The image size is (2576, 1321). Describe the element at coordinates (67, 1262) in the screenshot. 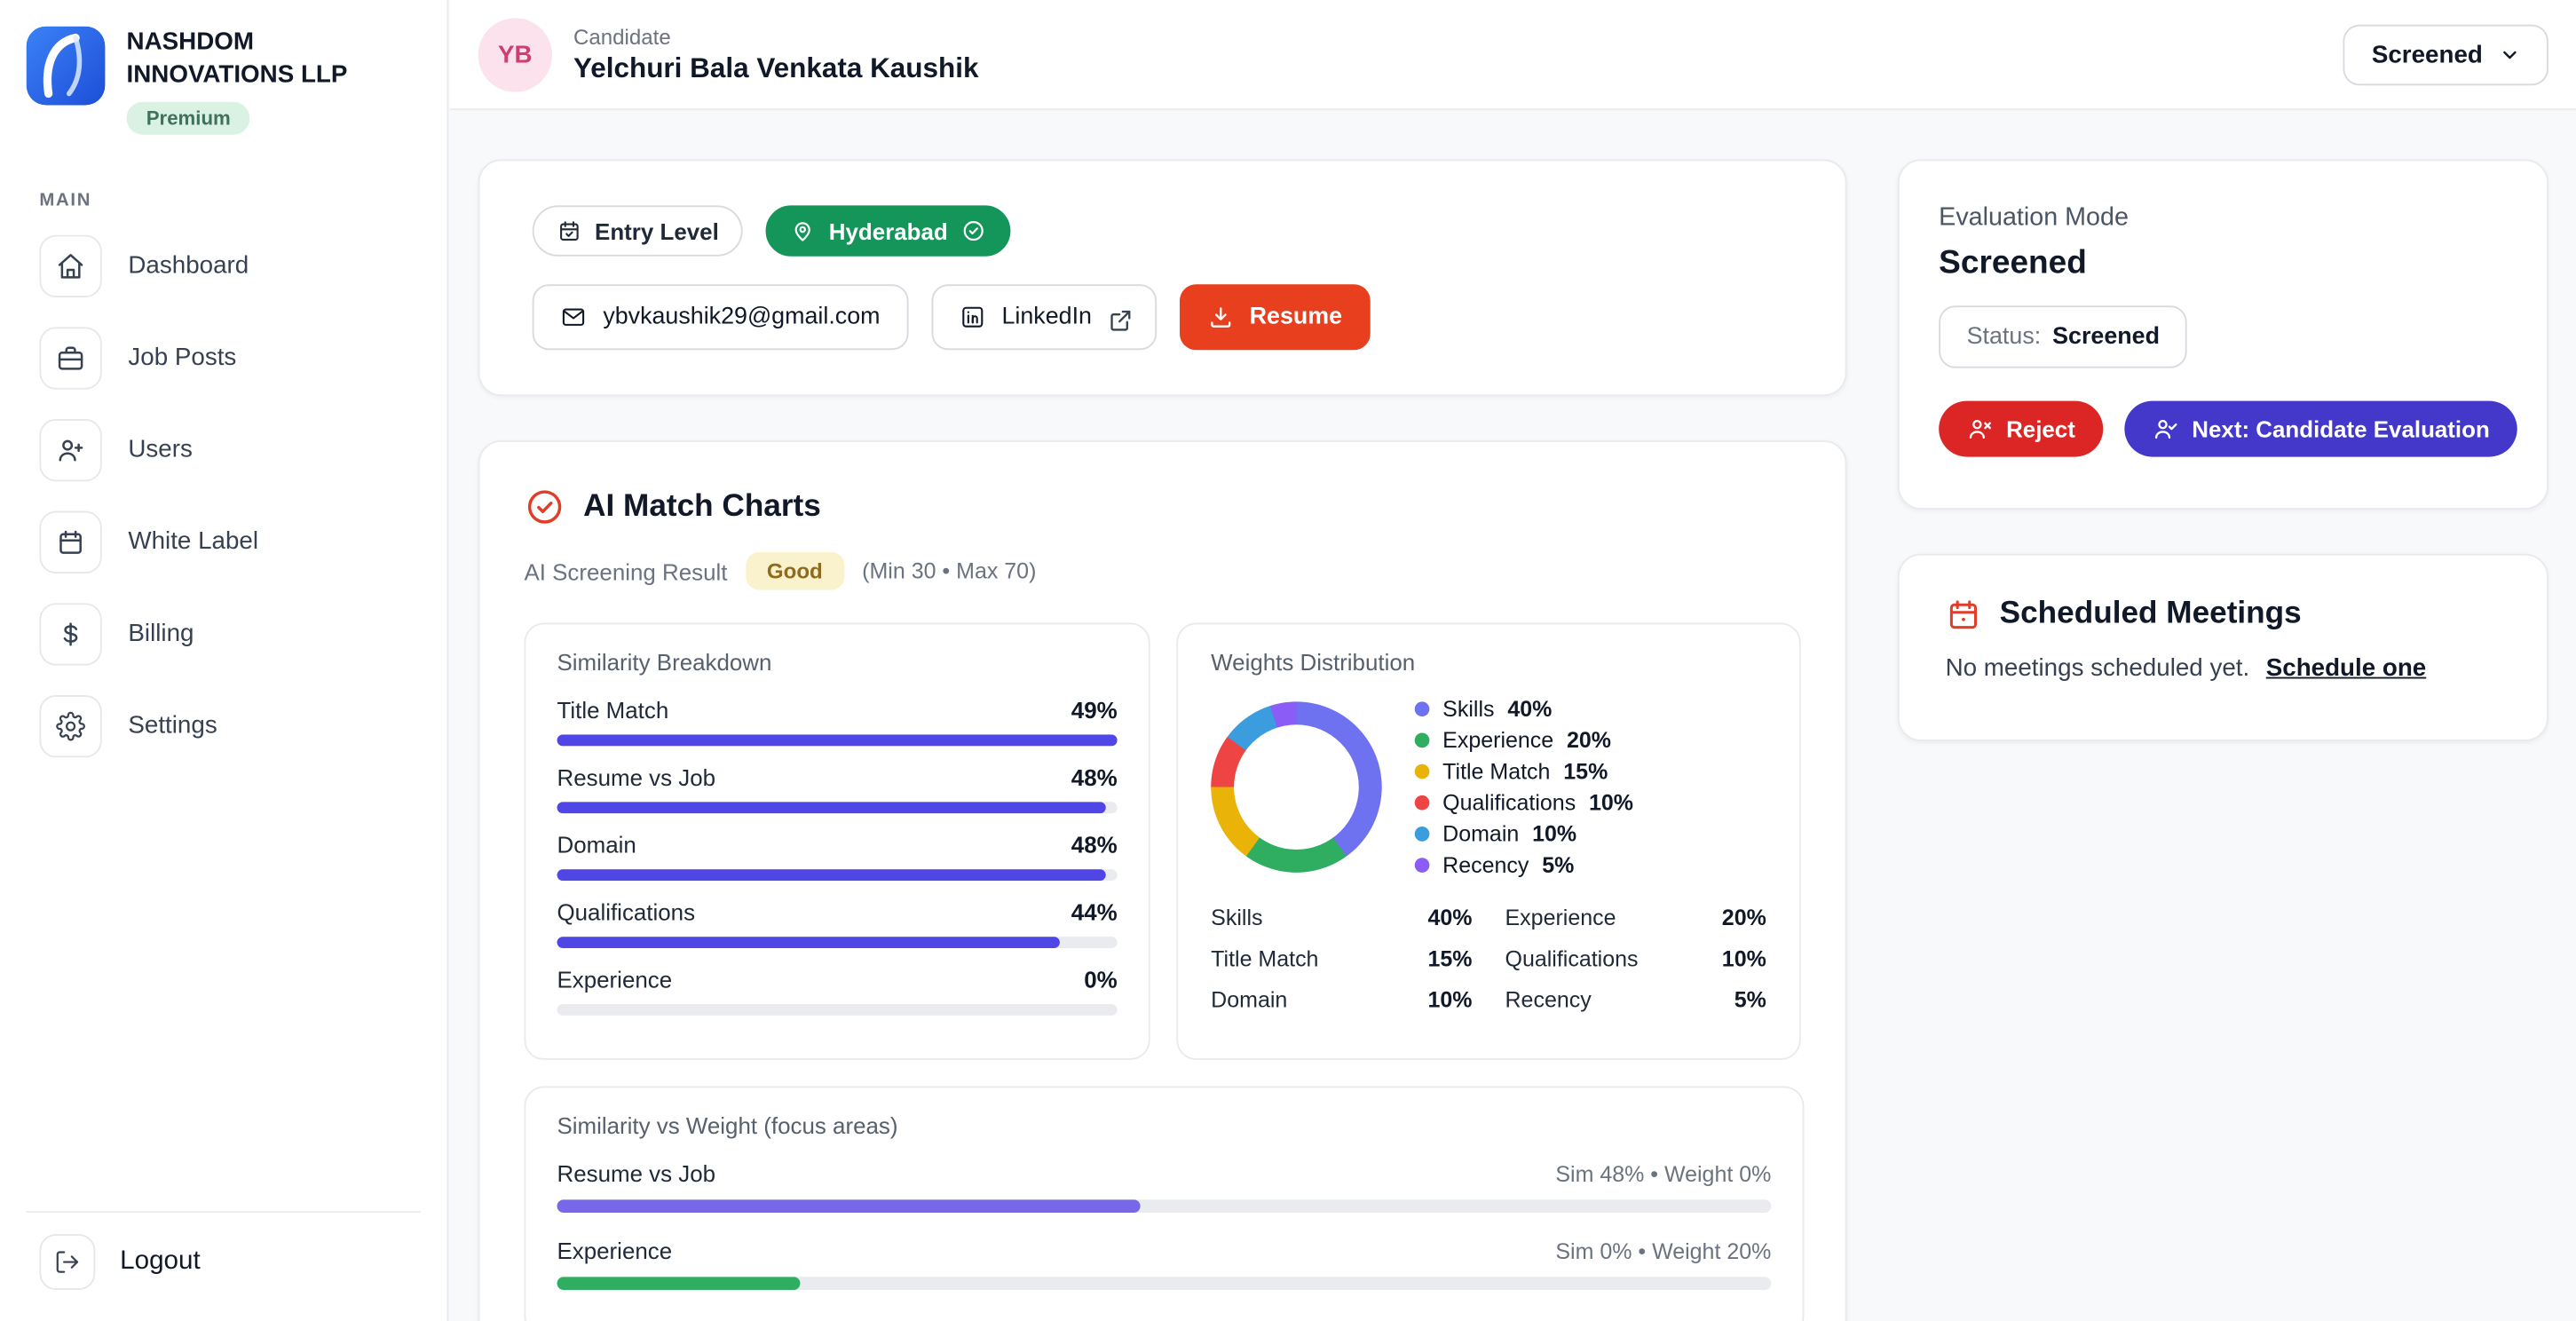

I see `logout-icon` at that location.